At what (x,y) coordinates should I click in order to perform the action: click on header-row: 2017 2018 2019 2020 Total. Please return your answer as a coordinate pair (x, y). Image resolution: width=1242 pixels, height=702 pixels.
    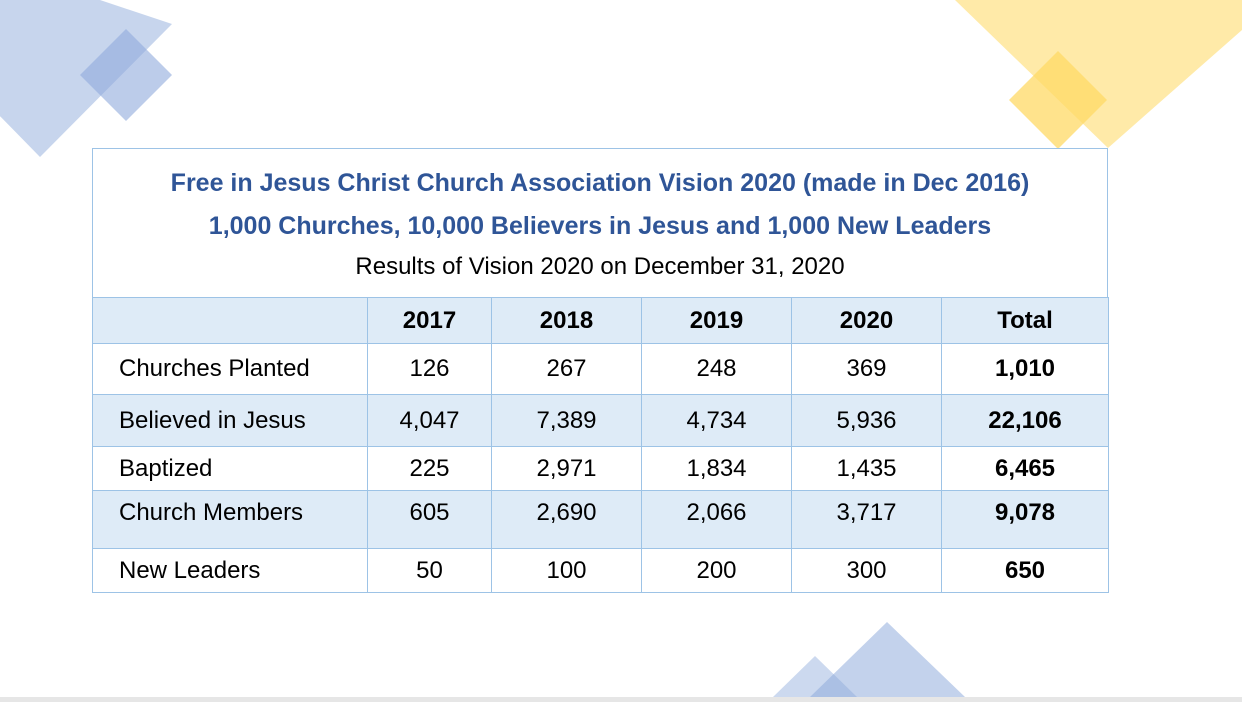
    Looking at the image, I should click on (600, 320).